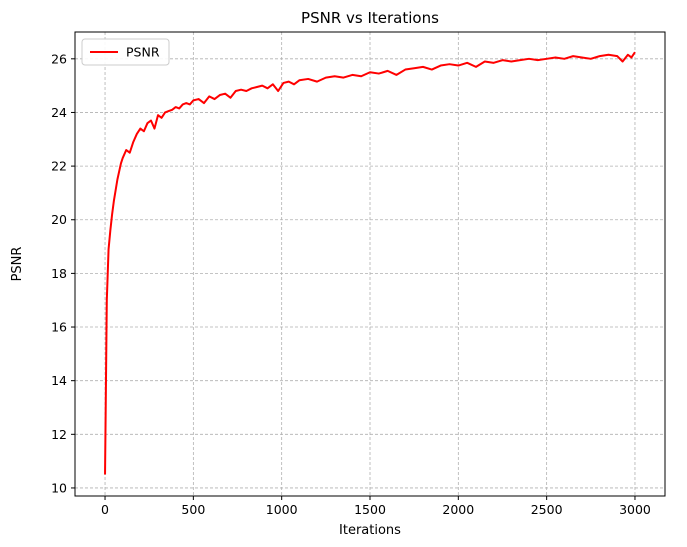 Image resolution: width=687 pixels, height=547 pixels. Describe the element at coordinates (370, 530) in the screenshot. I see `x-axis-label: Iterations` at that location.